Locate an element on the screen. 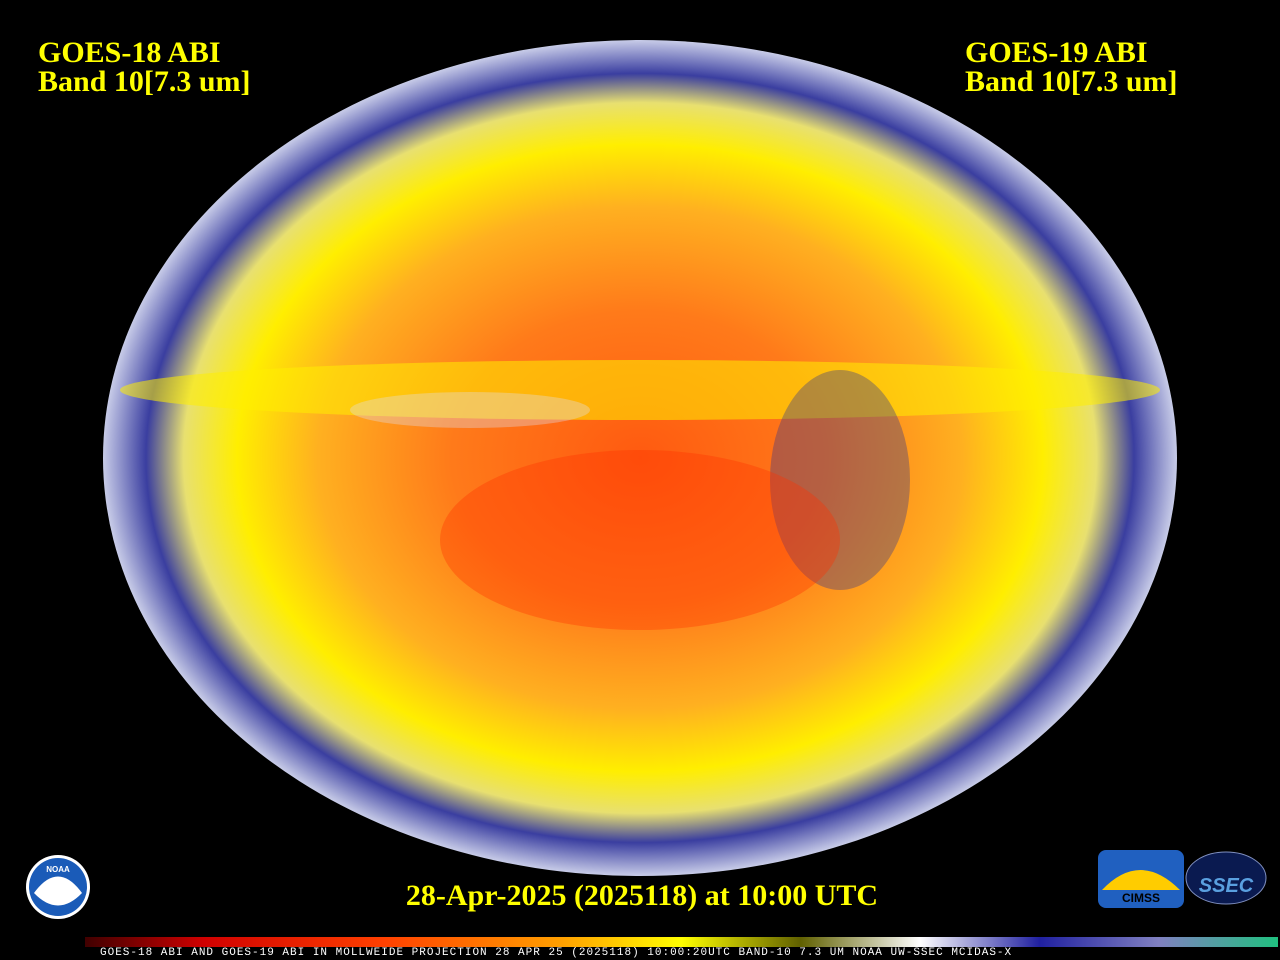 The image size is (1280, 960). itcz-band is located at coordinates (640, 390).